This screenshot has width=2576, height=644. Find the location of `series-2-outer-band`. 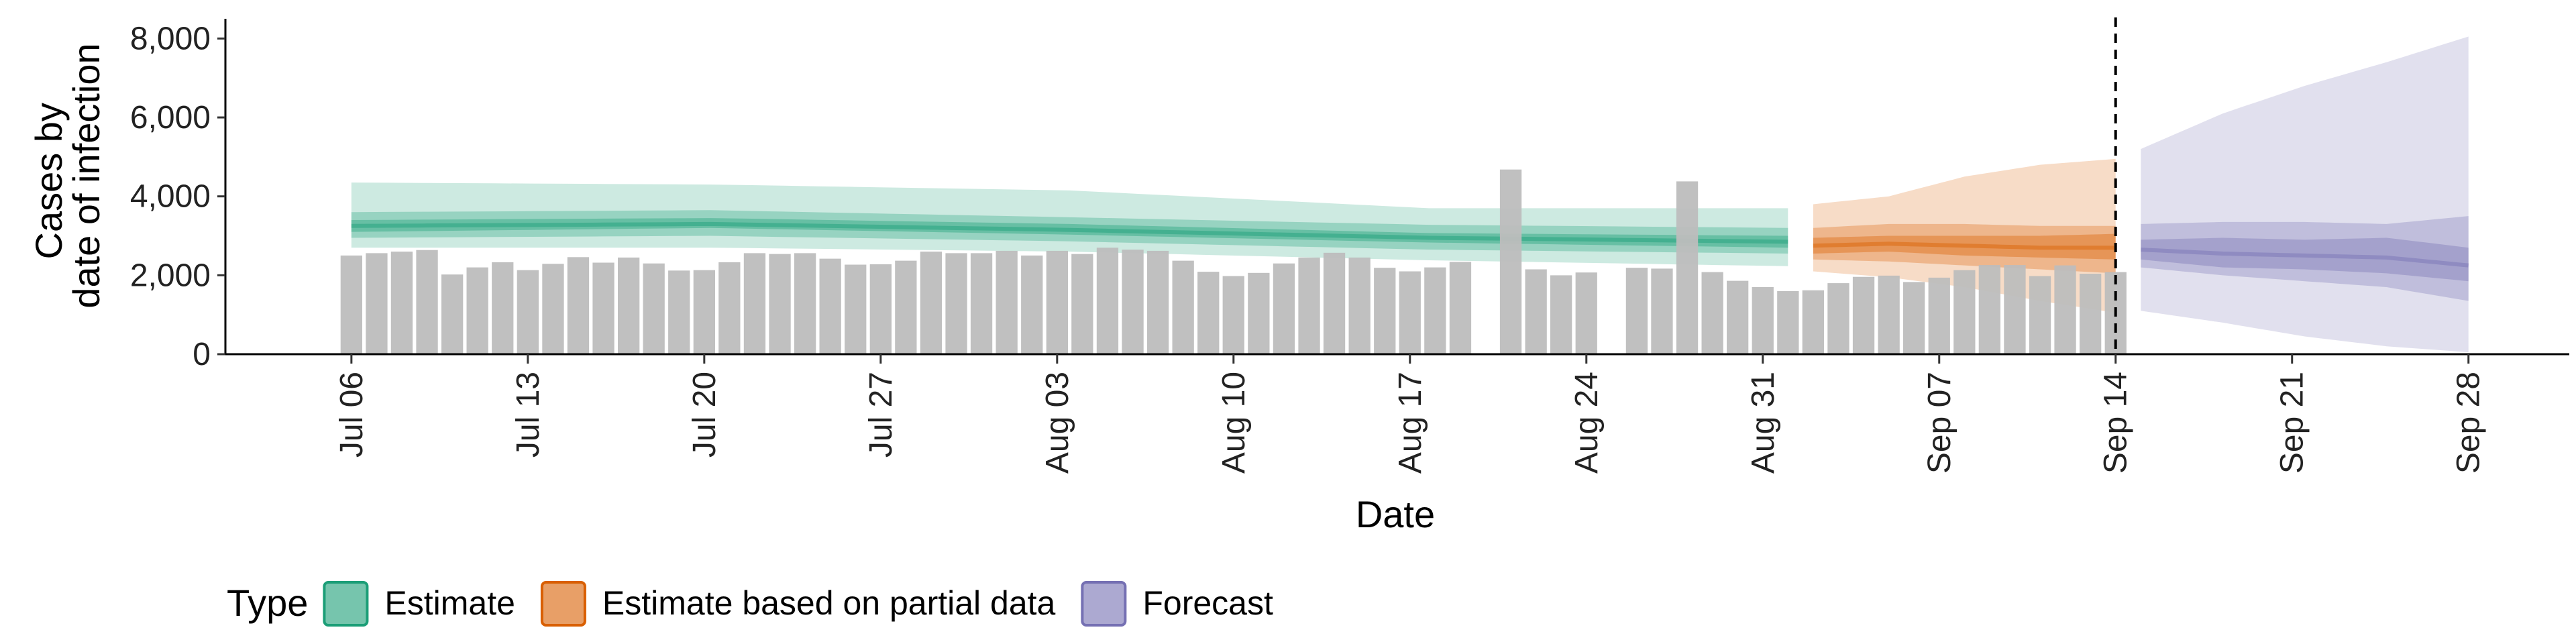

series-2-outer-band is located at coordinates (1964, 235).